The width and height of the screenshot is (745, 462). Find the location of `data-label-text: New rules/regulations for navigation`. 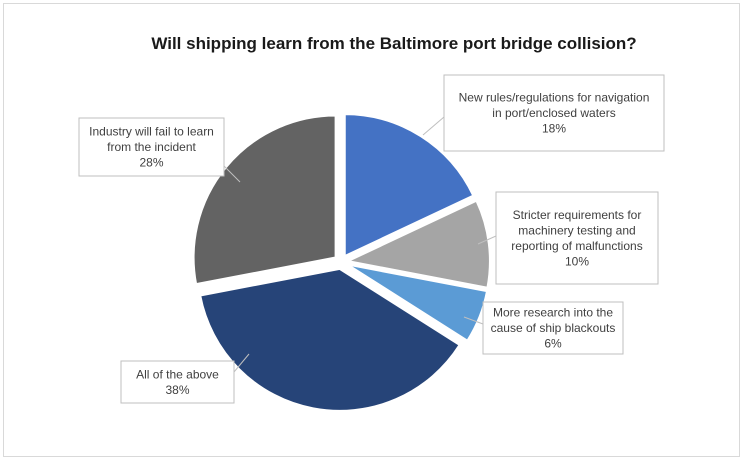

data-label-text: New rules/regulations for navigation is located at coordinates (554, 98).